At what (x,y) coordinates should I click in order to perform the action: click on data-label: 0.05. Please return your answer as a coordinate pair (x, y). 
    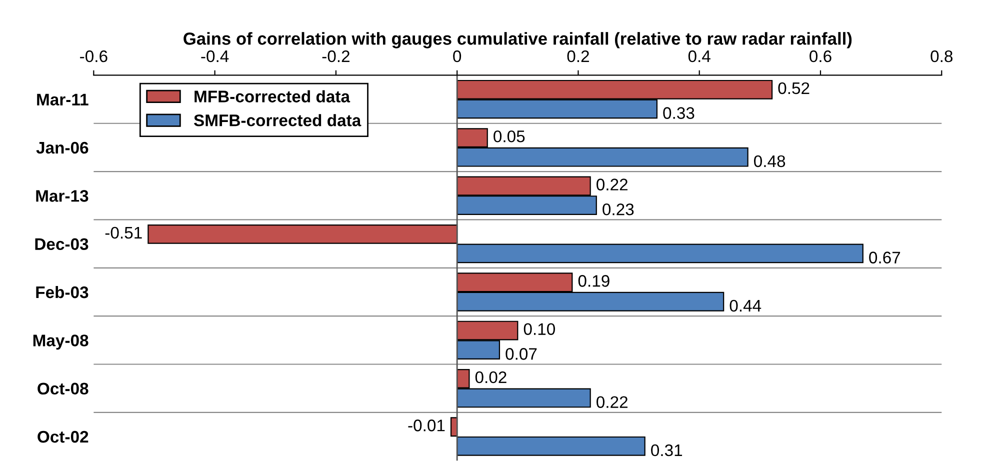
    Looking at the image, I should click on (509, 136).